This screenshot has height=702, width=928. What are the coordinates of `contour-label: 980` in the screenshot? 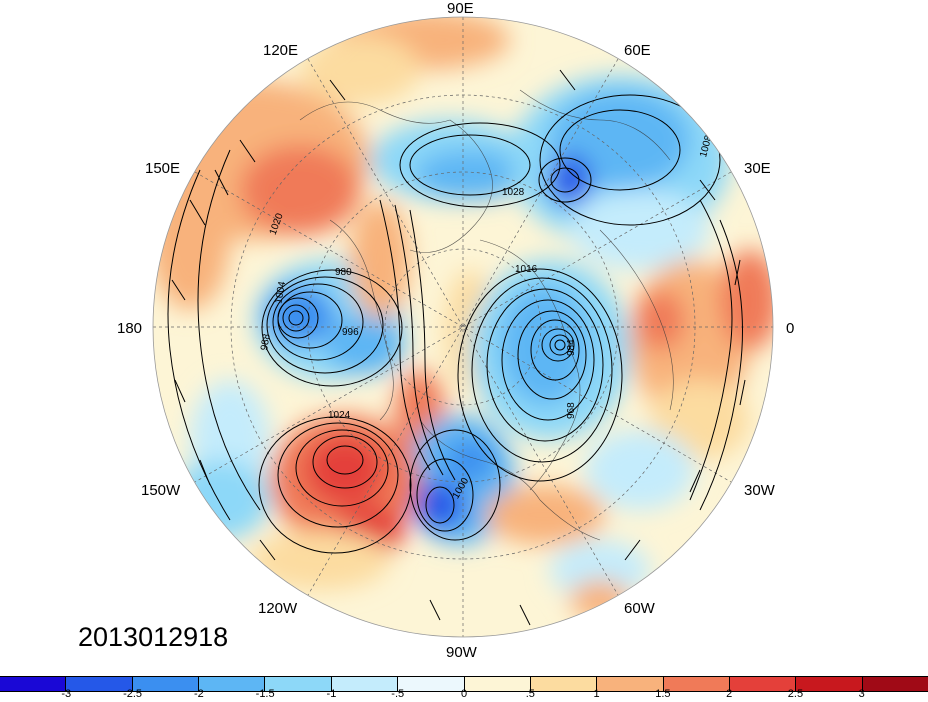 It's located at (343, 272).